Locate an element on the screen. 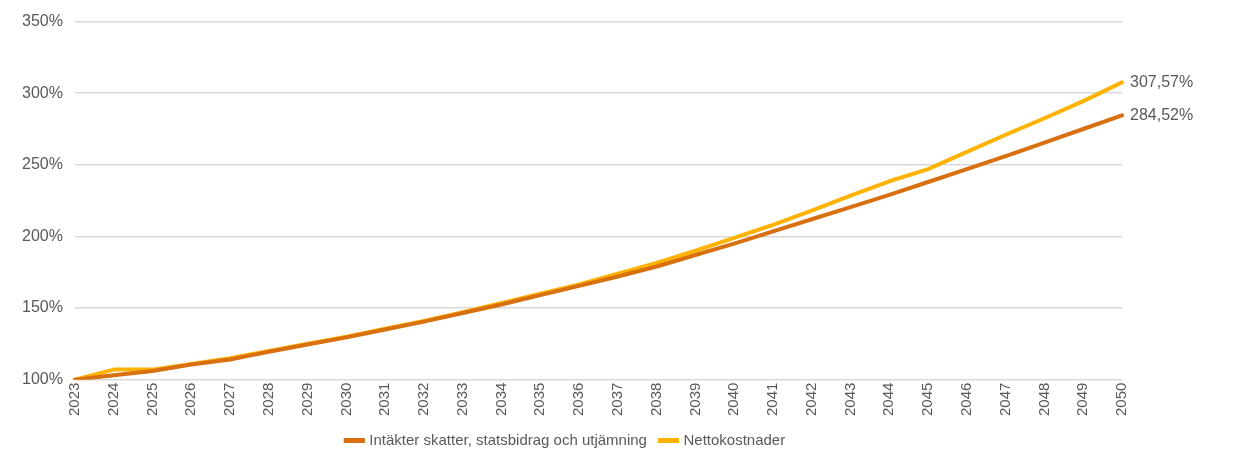  x-tick-label: 2025 is located at coordinates (151, 399).